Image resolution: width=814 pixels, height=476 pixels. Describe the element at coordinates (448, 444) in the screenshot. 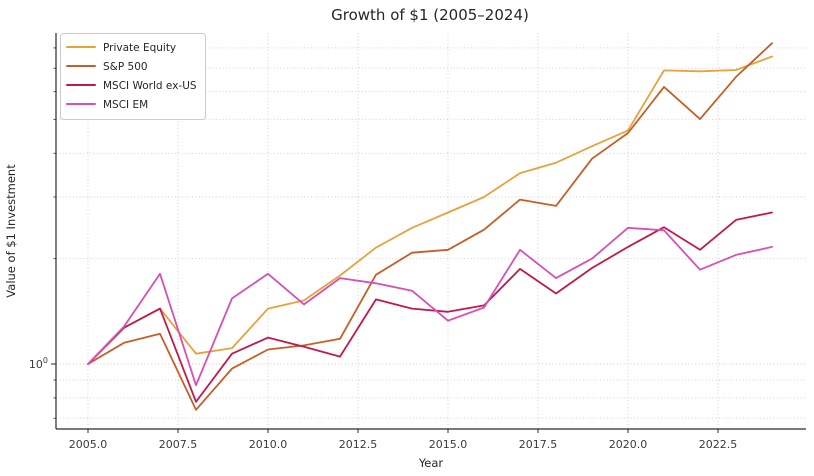

I see `x-tick-label: 2015.0` at that location.